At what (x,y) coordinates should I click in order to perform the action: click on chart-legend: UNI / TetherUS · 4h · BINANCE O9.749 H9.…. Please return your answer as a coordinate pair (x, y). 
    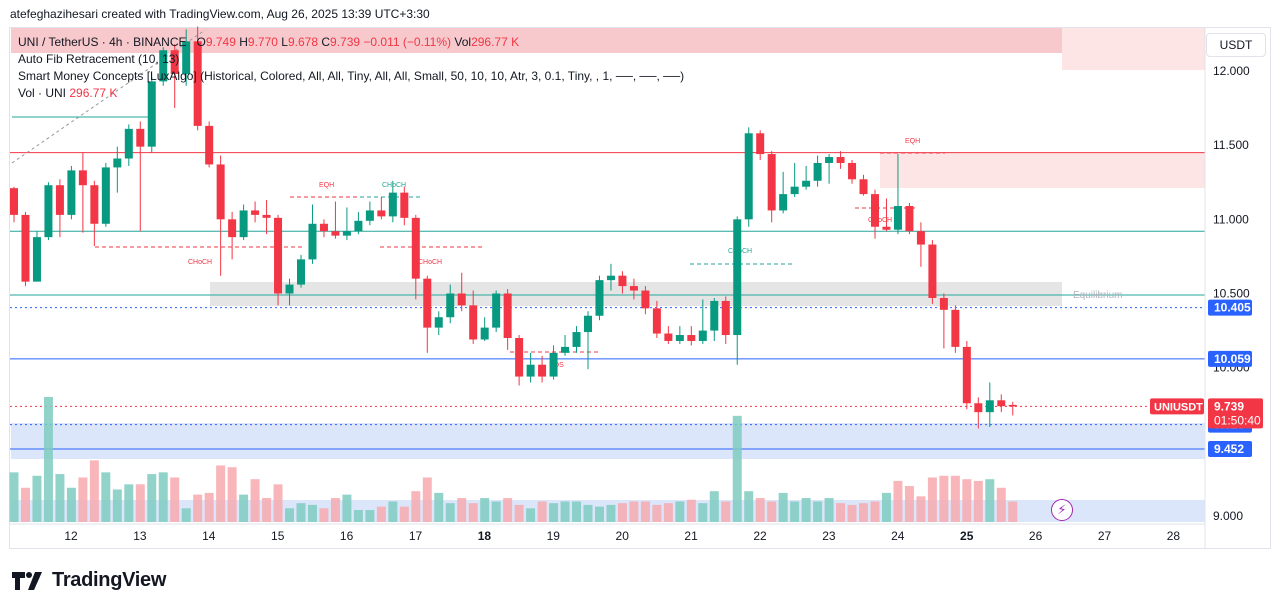
    Looking at the image, I should click on (351, 68).